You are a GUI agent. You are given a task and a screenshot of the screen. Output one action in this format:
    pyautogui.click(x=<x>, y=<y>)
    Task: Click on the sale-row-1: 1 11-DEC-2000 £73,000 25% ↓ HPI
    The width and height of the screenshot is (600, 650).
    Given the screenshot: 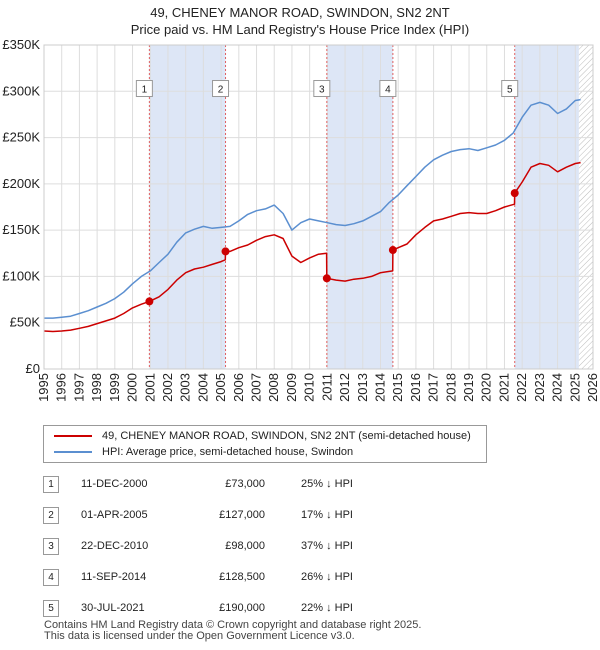 What is the action you would take?
    pyautogui.click(x=223, y=484)
    